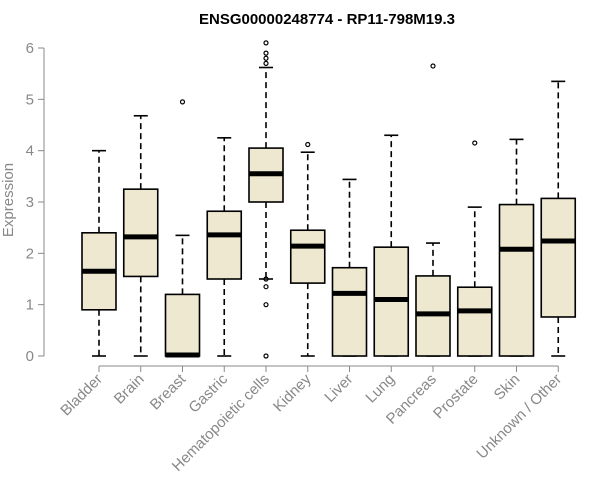 Image resolution: width=600 pixels, height=500 pixels. What do you see at coordinates (30, 151) in the screenshot?
I see `y-tick-label: 4` at bounding box center [30, 151].